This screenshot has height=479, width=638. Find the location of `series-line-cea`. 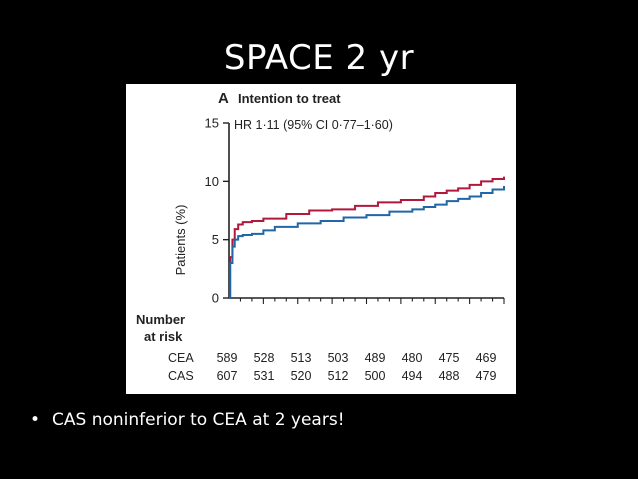

series-line-cea is located at coordinates (367, 237).